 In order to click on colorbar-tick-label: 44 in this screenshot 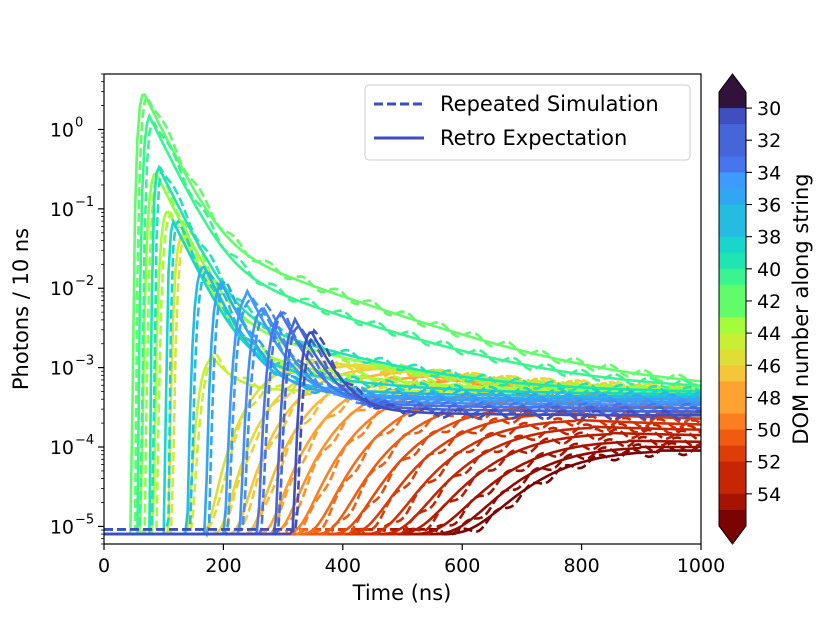, I will do `click(769, 334)`.